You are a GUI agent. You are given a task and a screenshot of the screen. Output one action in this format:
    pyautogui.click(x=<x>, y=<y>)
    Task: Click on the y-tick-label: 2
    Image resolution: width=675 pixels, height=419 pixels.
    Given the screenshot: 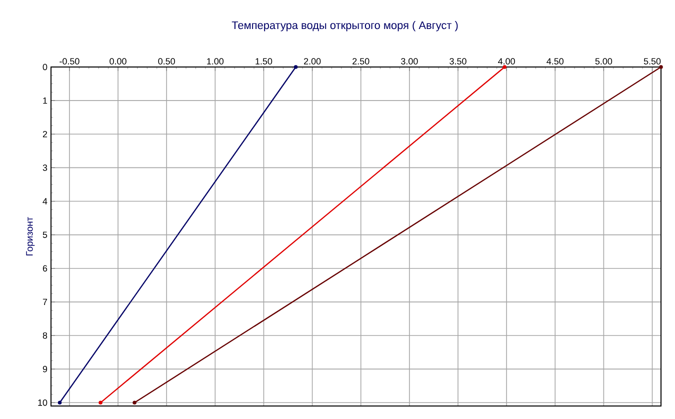 What is the action you would take?
    pyautogui.click(x=45, y=134)
    